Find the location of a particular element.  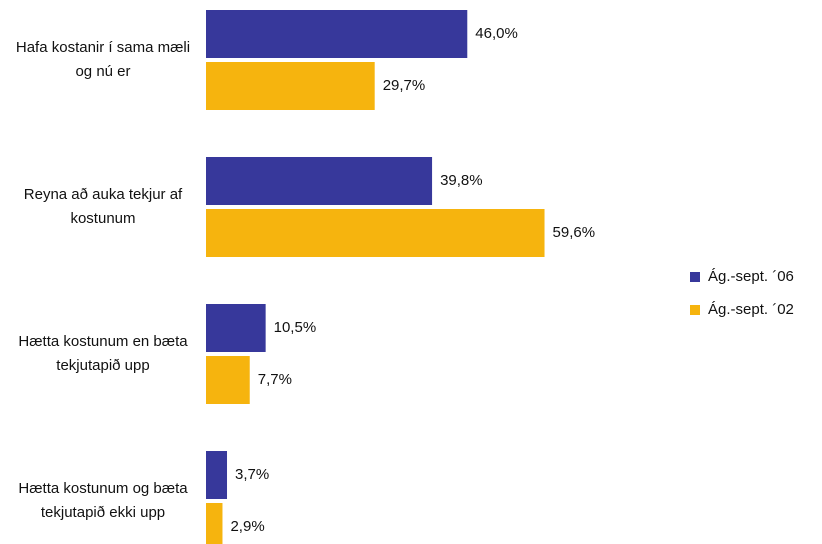

category-label: Hætta kostunum en bæta tekjutapið upp is located at coordinates (103, 353).